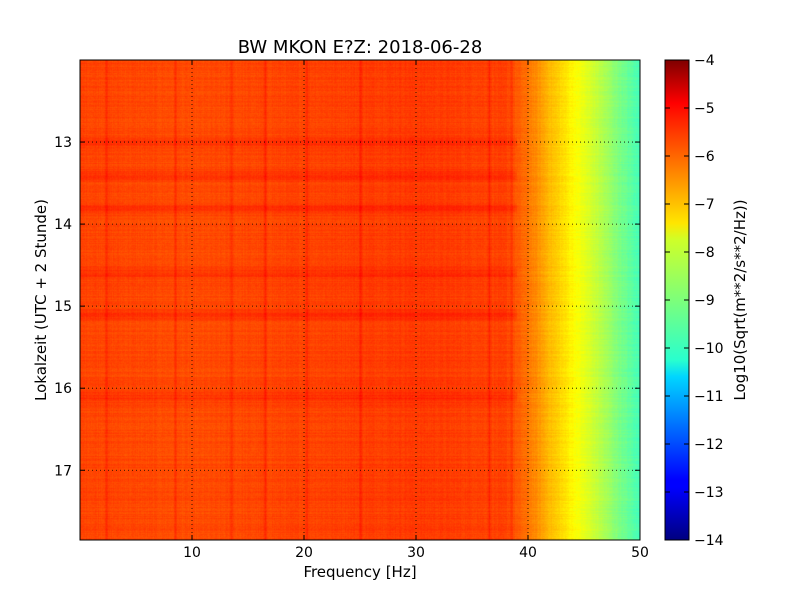 This screenshot has width=800, height=600. Describe the element at coordinates (740, 299) in the screenshot. I see `colorbar-label: Log10(Sqrt(m**2/s**2/Hz))` at that location.